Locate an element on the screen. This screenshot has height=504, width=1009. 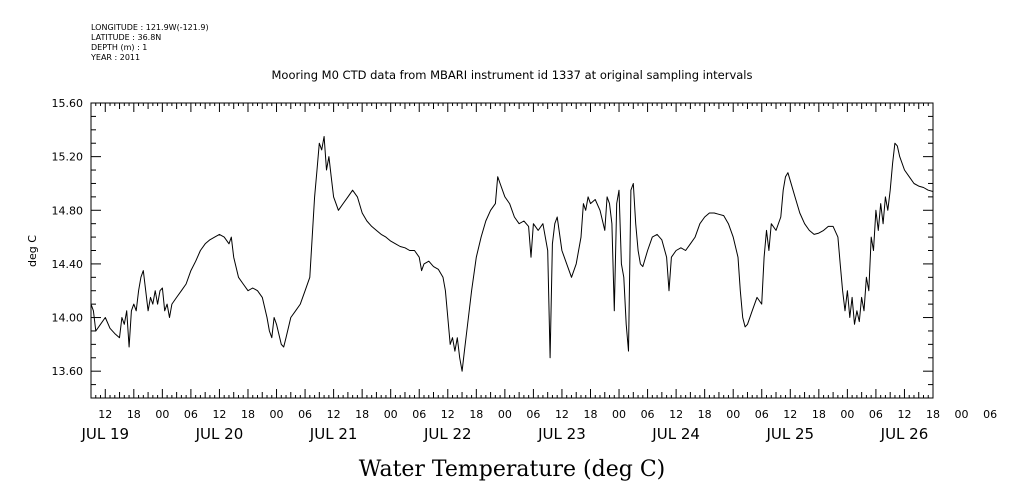
day-label: JUL 26 is located at coordinates (904, 434).